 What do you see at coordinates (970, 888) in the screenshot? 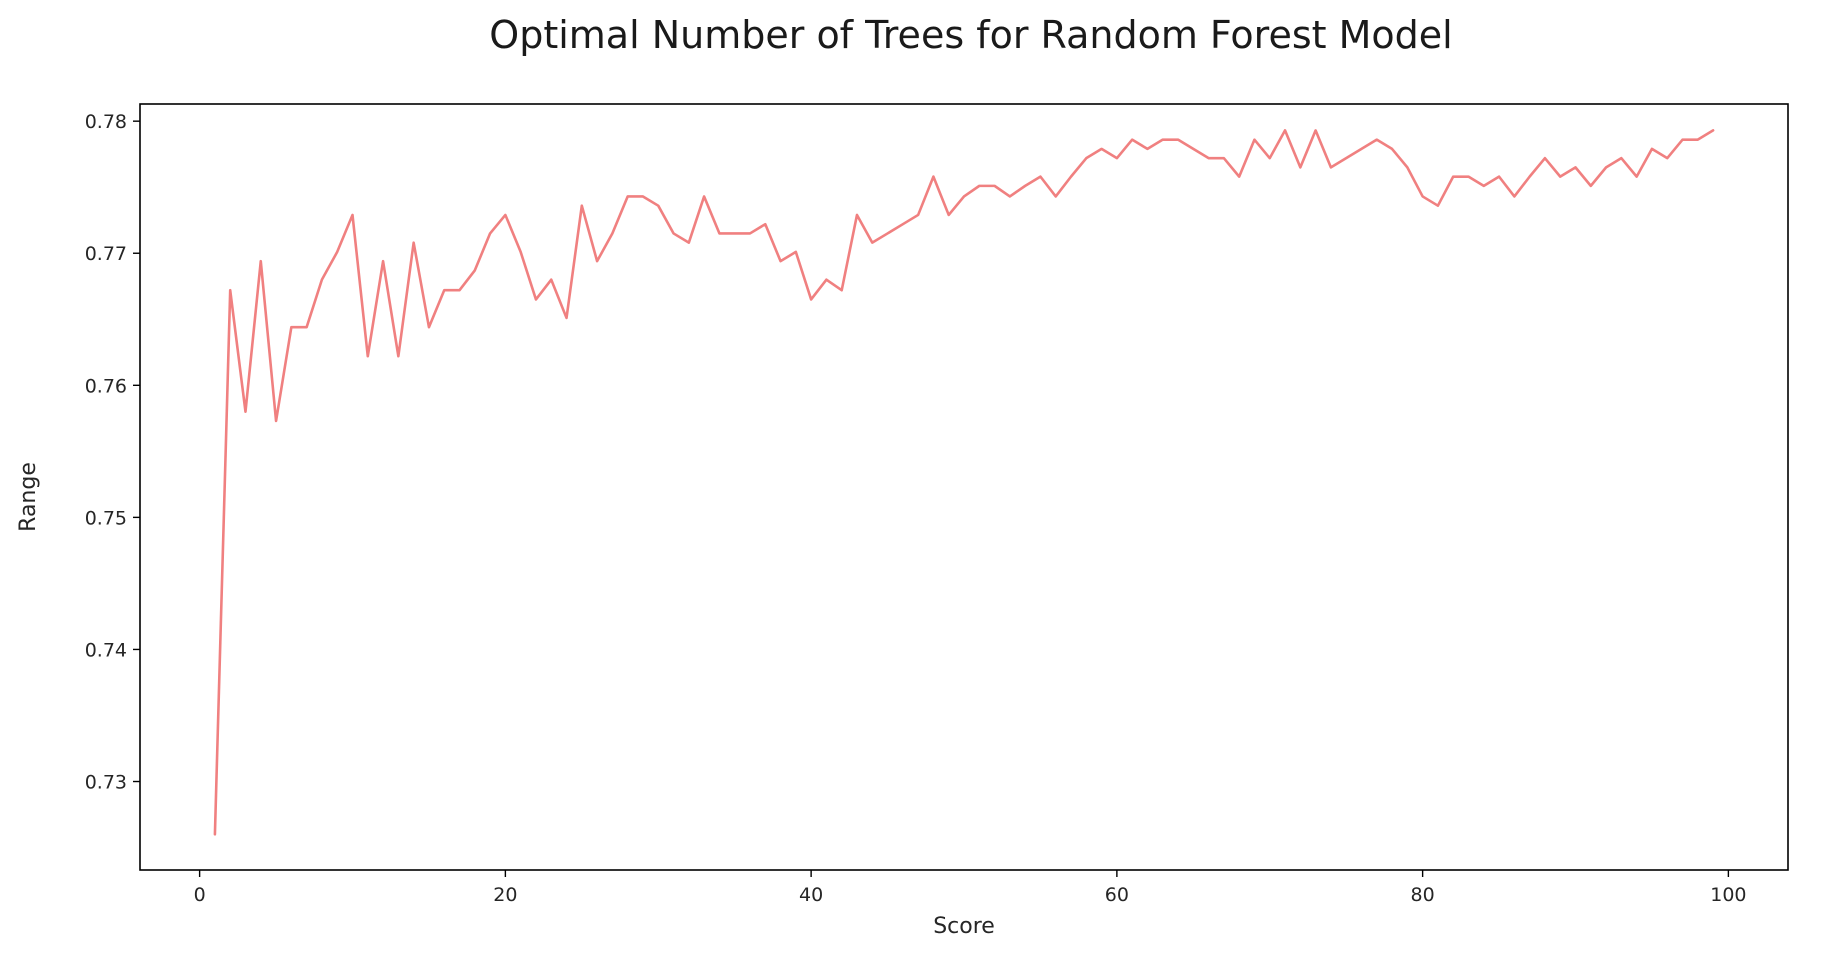
I see `x-axis-ticks: 0 20 40 60 80 100` at bounding box center [970, 888].